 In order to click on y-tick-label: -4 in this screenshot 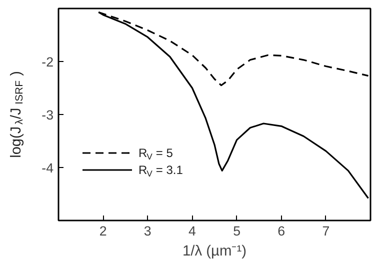, I will do `click(48, 168)`.